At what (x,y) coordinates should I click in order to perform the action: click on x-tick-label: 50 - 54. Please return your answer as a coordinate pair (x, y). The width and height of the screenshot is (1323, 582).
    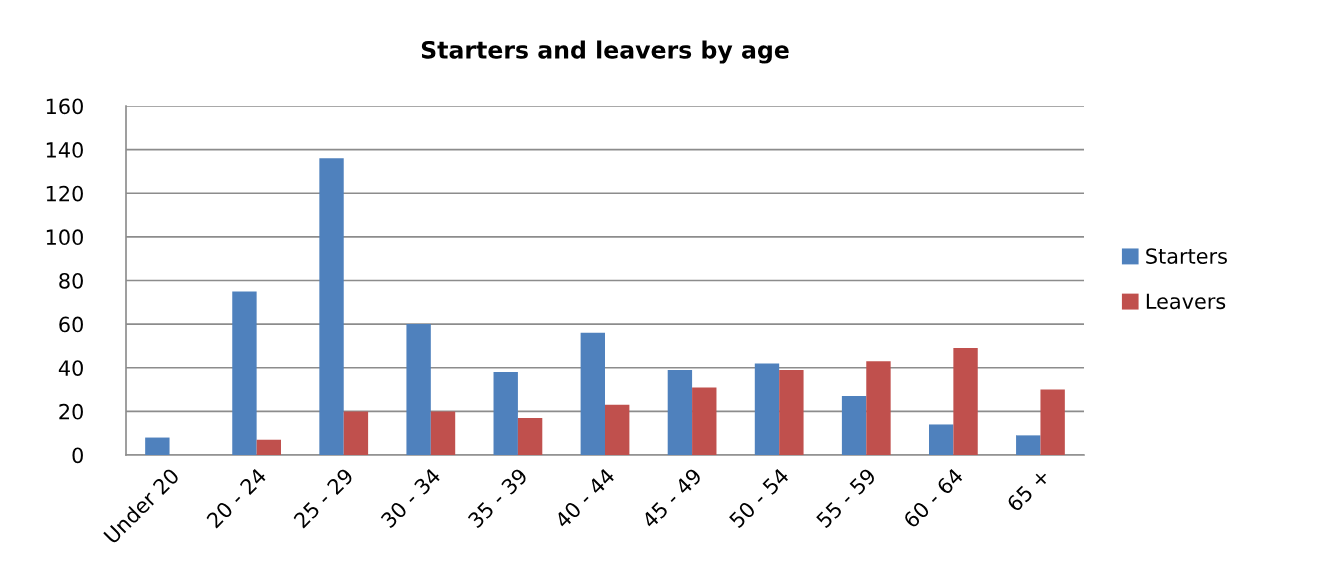
    Looking at the image, I should click on (759, 498).